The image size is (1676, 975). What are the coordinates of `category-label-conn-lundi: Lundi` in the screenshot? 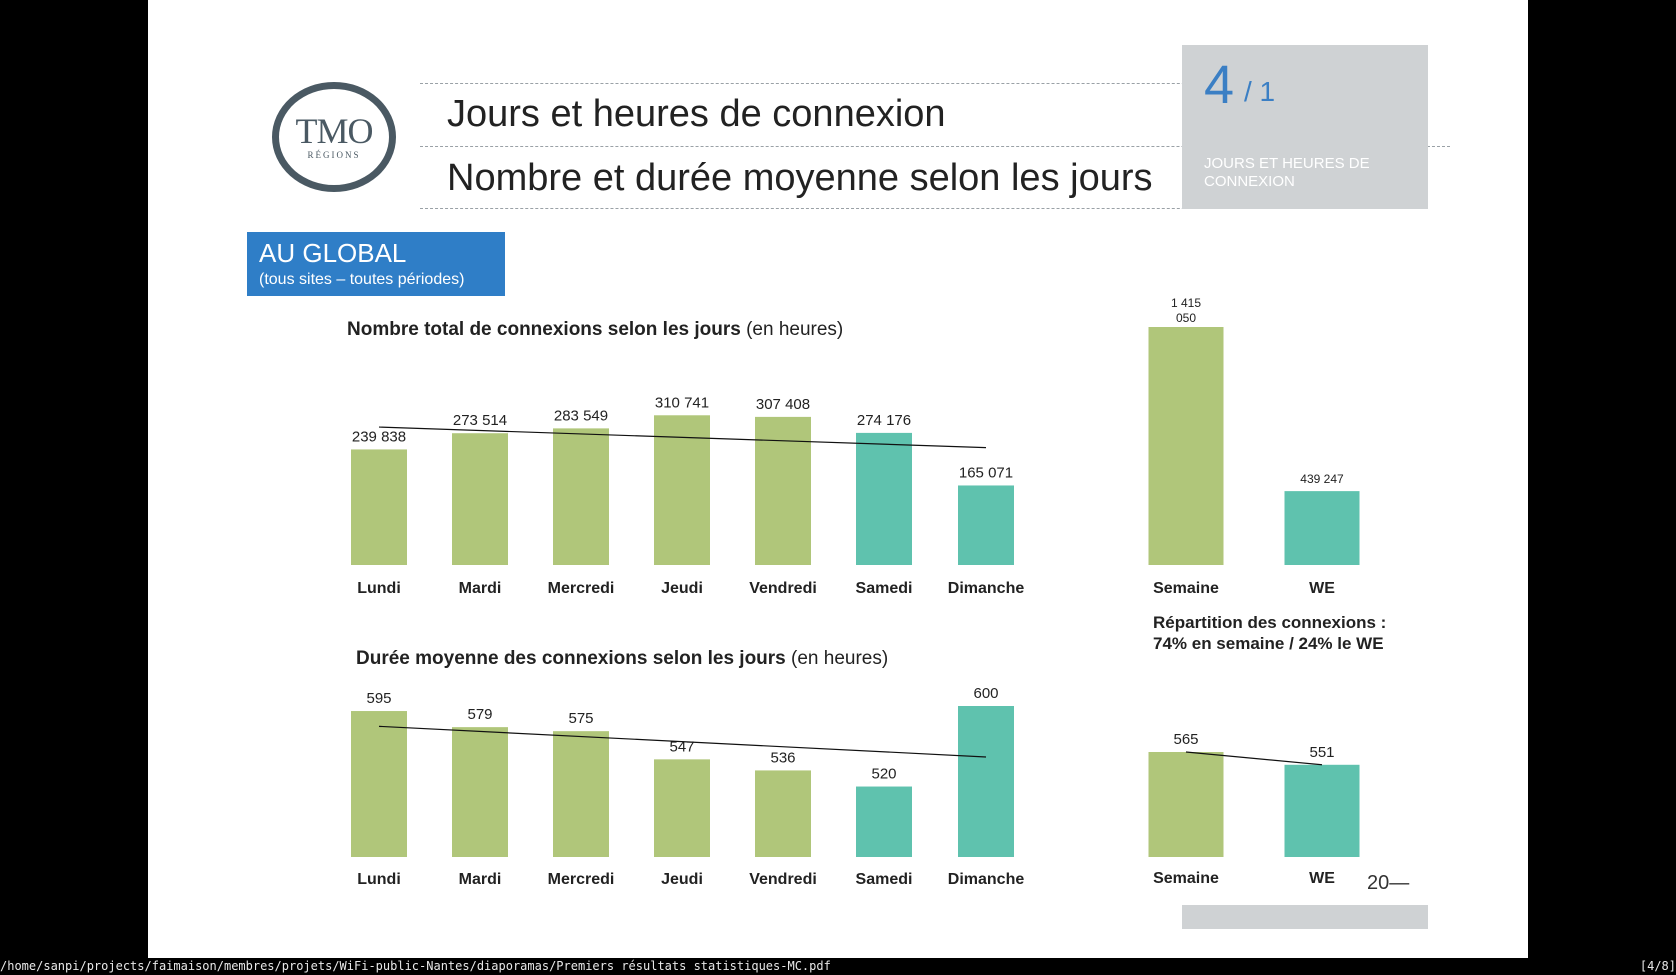 It's located at (379, 588).